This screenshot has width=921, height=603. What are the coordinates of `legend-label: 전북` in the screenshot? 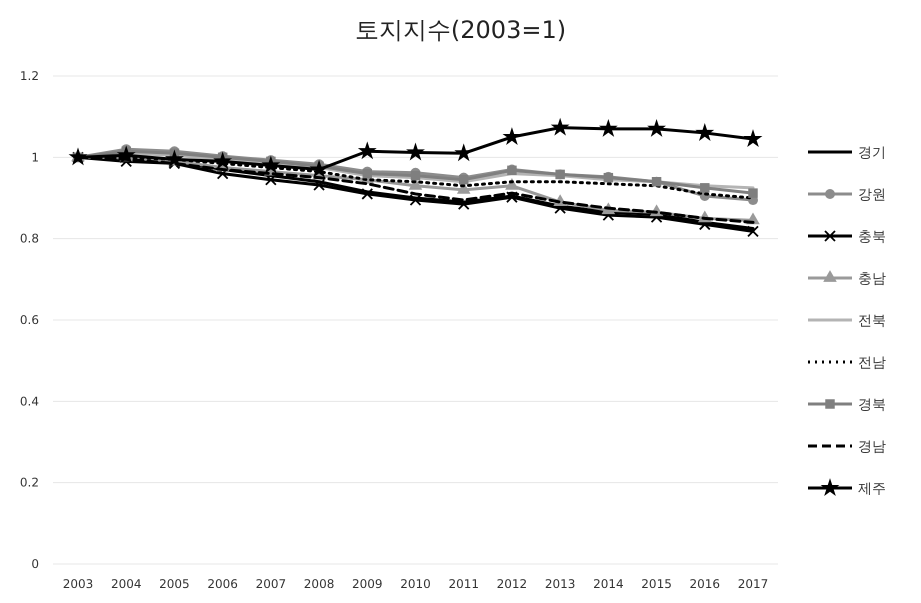 It's located at (872, 321).